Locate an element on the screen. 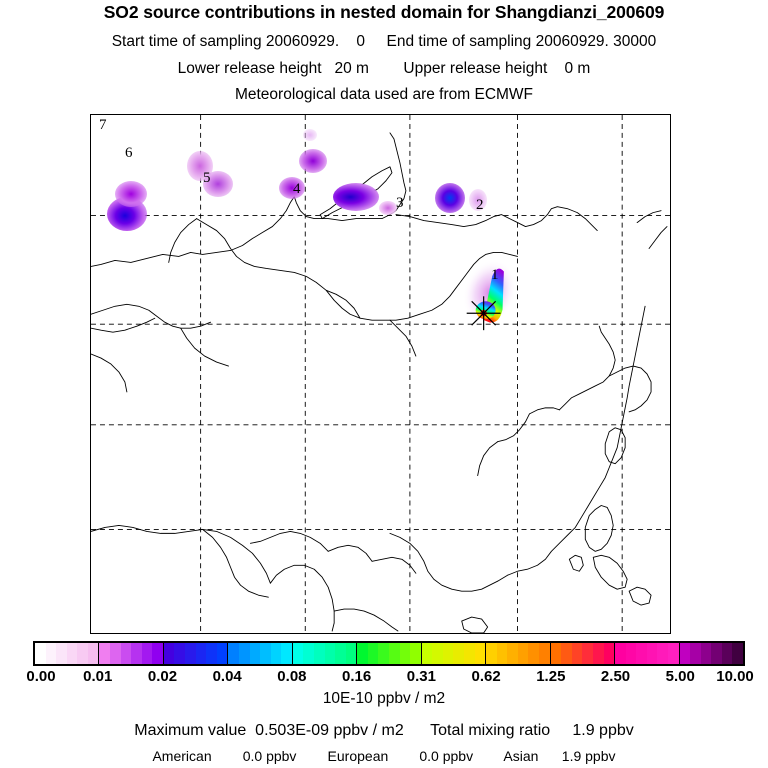 The height and width of the screenshot is (768, 768). colorbar-tick-6: 0.31 is located at coordinates (421, 676).